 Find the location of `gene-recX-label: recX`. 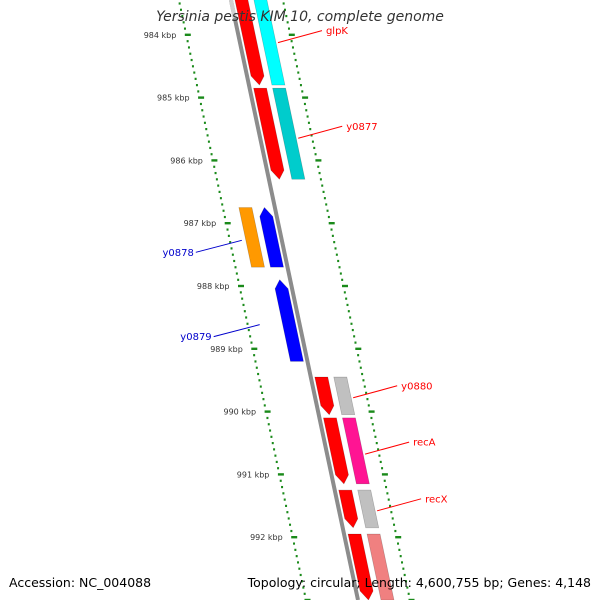

gene-recX-label: recX is located at coordinates (436, 499).